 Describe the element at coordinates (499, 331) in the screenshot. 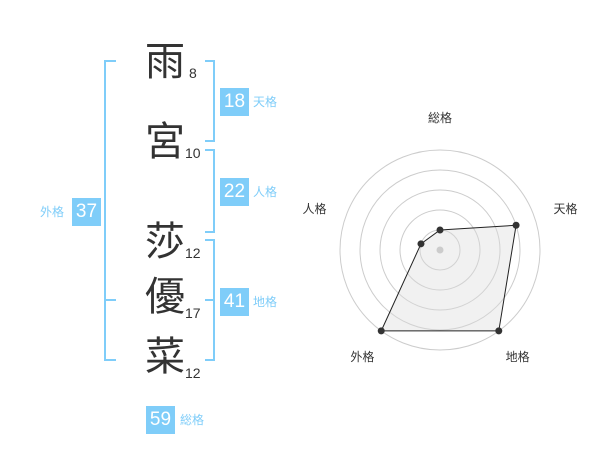

I see `radar-point-地格` at that location.